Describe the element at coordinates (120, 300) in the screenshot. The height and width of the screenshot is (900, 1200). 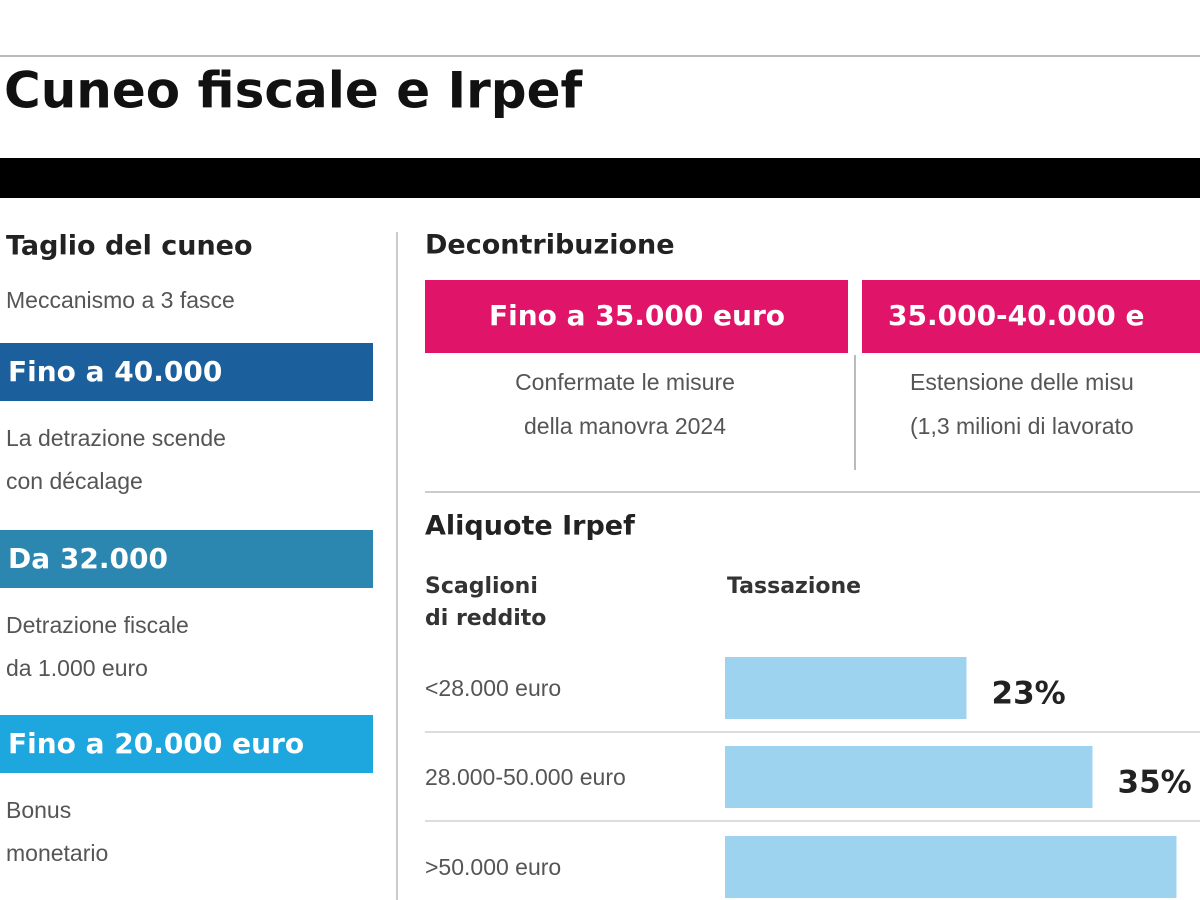
I see `section-subtitle: Meccanismo a 3 fasce` at that location.